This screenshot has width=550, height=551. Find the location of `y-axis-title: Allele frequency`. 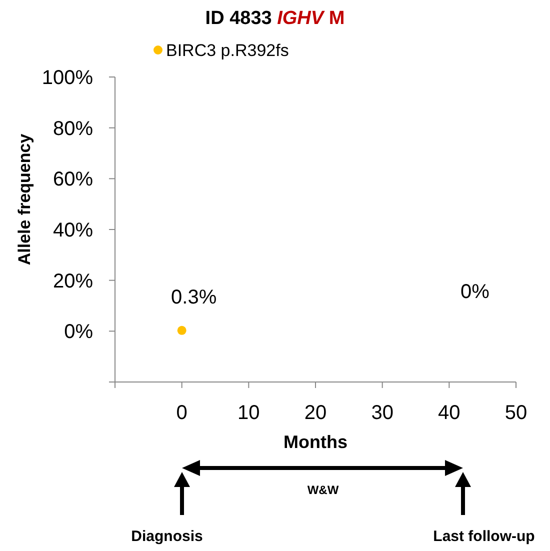

y-axis-title: Allele frequency is located at coordinates (24, 199).